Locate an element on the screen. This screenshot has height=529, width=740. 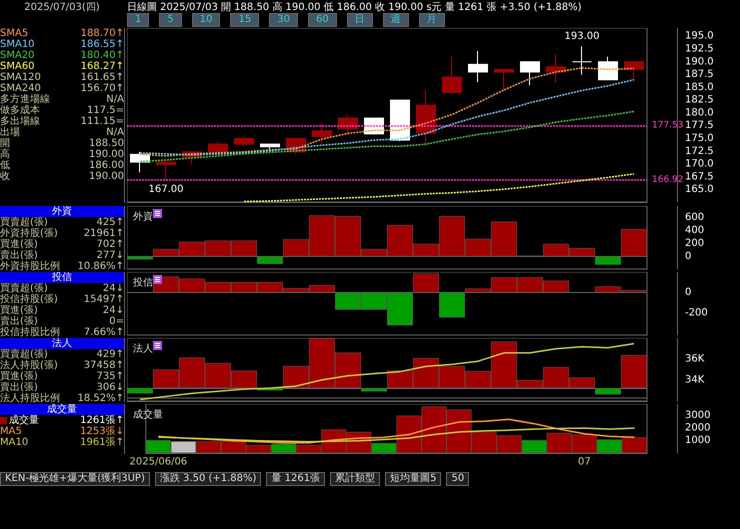
text: SMA20 is located at coordinates (17, 55).